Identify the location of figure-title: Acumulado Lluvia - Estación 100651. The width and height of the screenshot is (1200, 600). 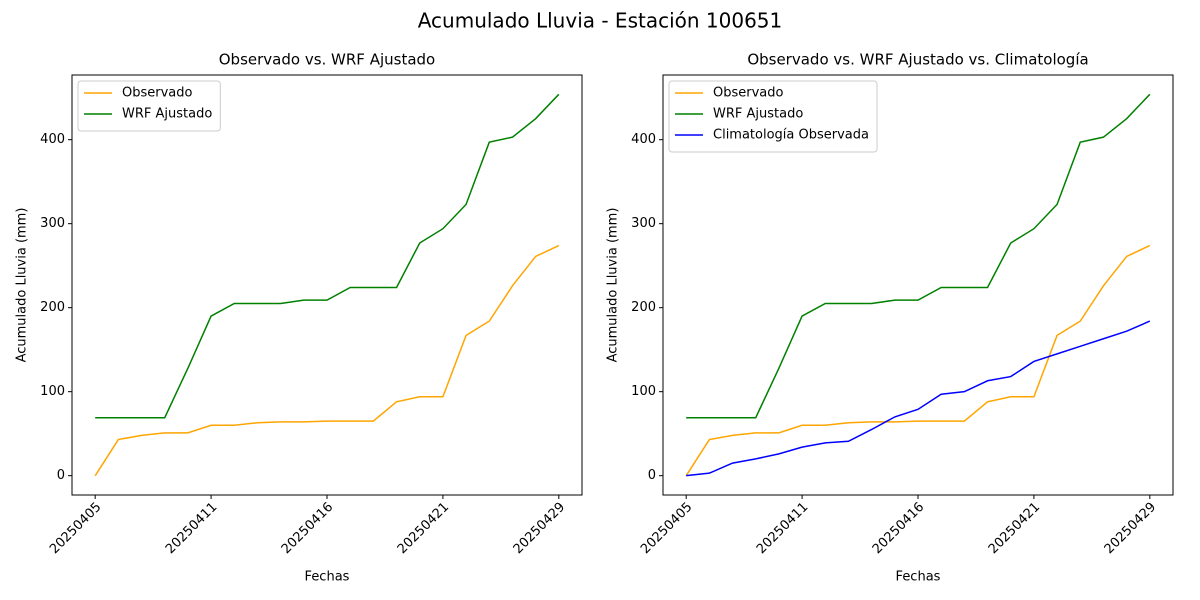
(600, 21).